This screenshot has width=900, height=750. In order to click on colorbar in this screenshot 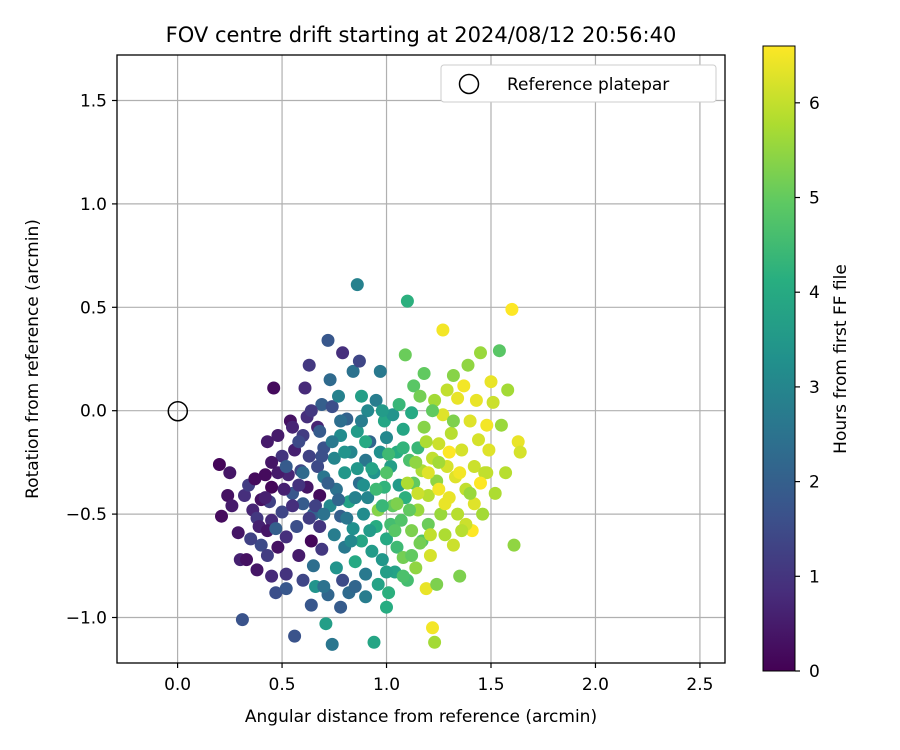, I will do `click(779, 358)`.